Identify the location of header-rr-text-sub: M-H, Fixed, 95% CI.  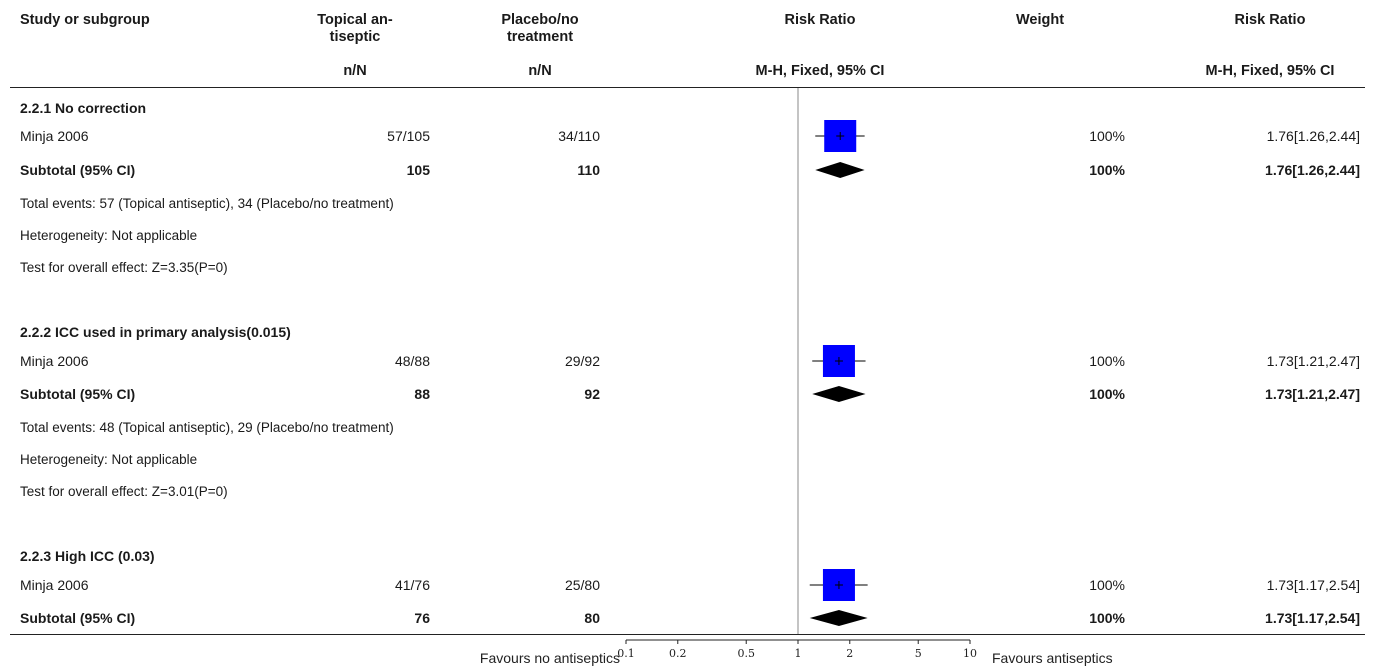
(1270, 71).